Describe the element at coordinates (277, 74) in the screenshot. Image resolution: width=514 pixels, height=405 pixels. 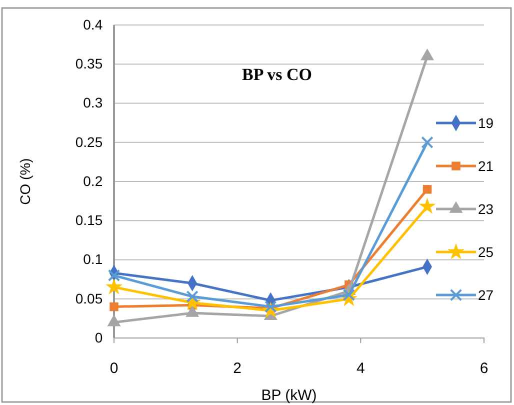
I see `text: BP vs CO` at that location.